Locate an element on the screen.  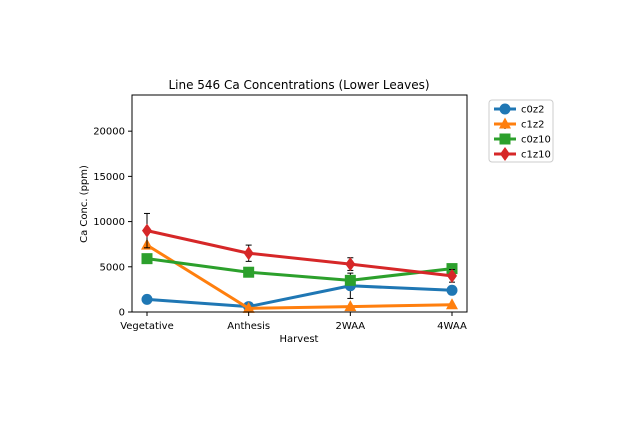
series-c1z10 is located at coordinates (299, 247).